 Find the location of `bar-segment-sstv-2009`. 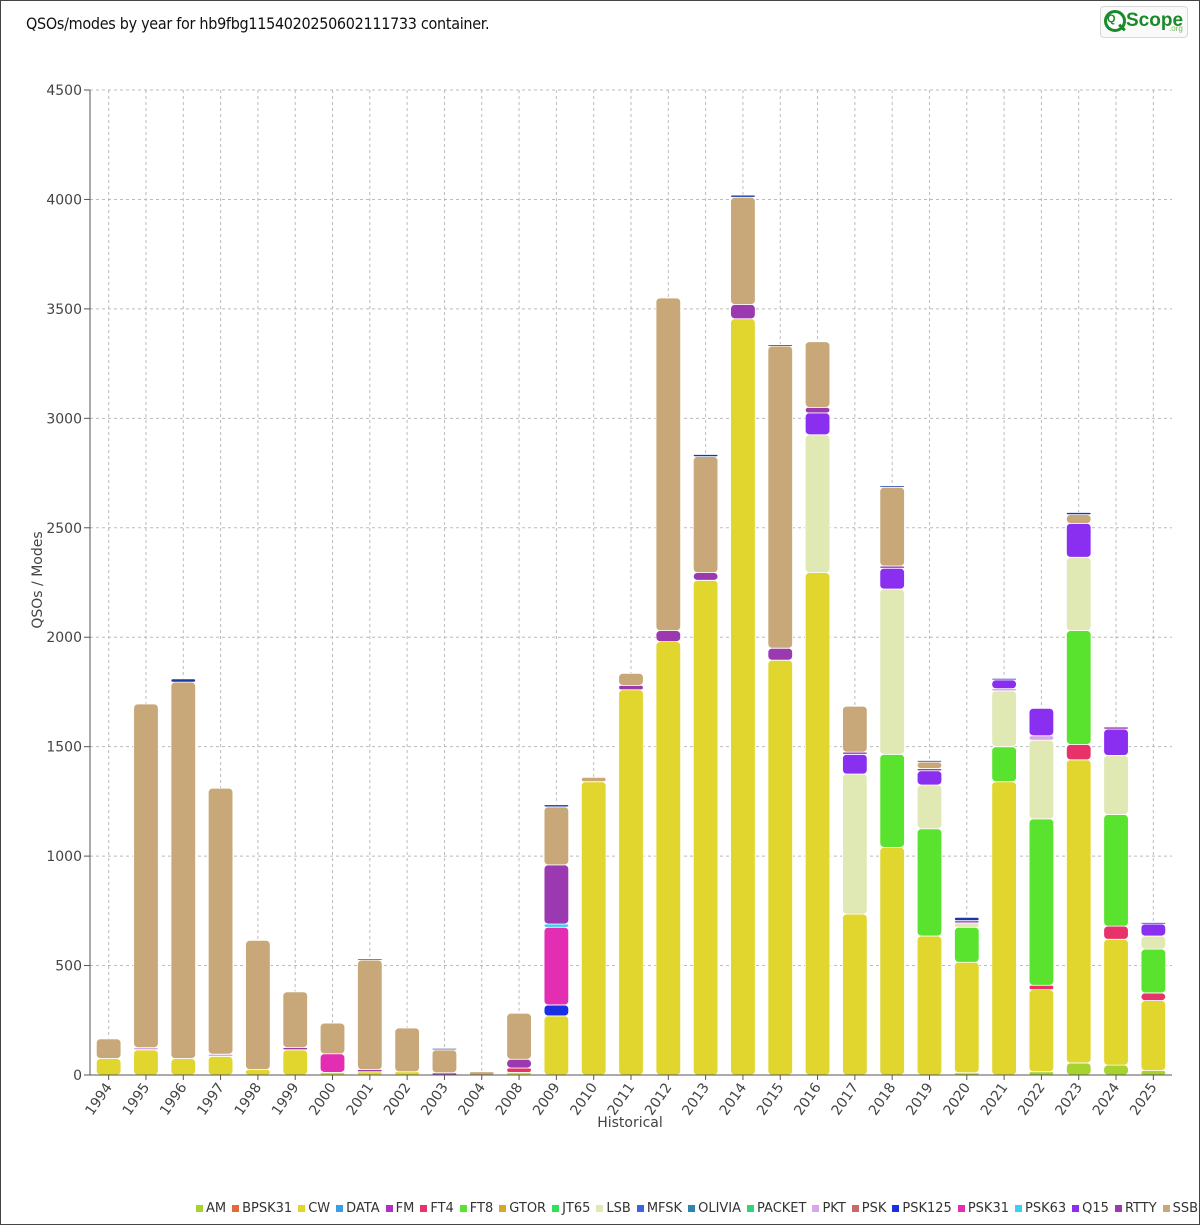

bar-segment-sstv-2009 is located at coordinates (556, 806).